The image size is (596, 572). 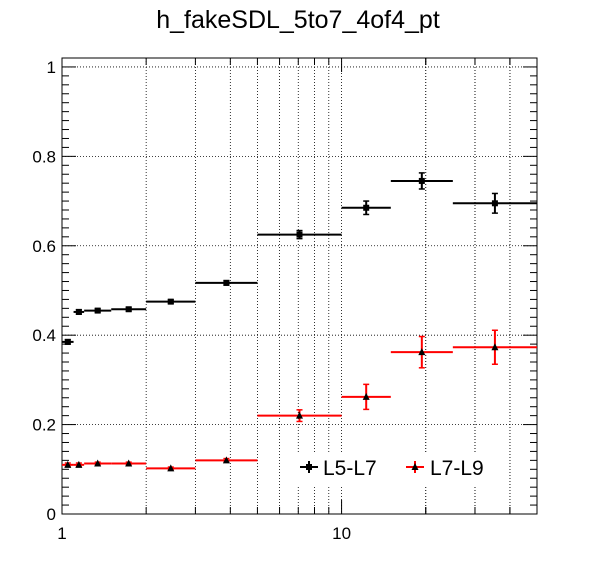 What do you see at coordinates (51, 514) in the screenshot?
I see `y-tick-label: 0` at bounding box center [51, 514].